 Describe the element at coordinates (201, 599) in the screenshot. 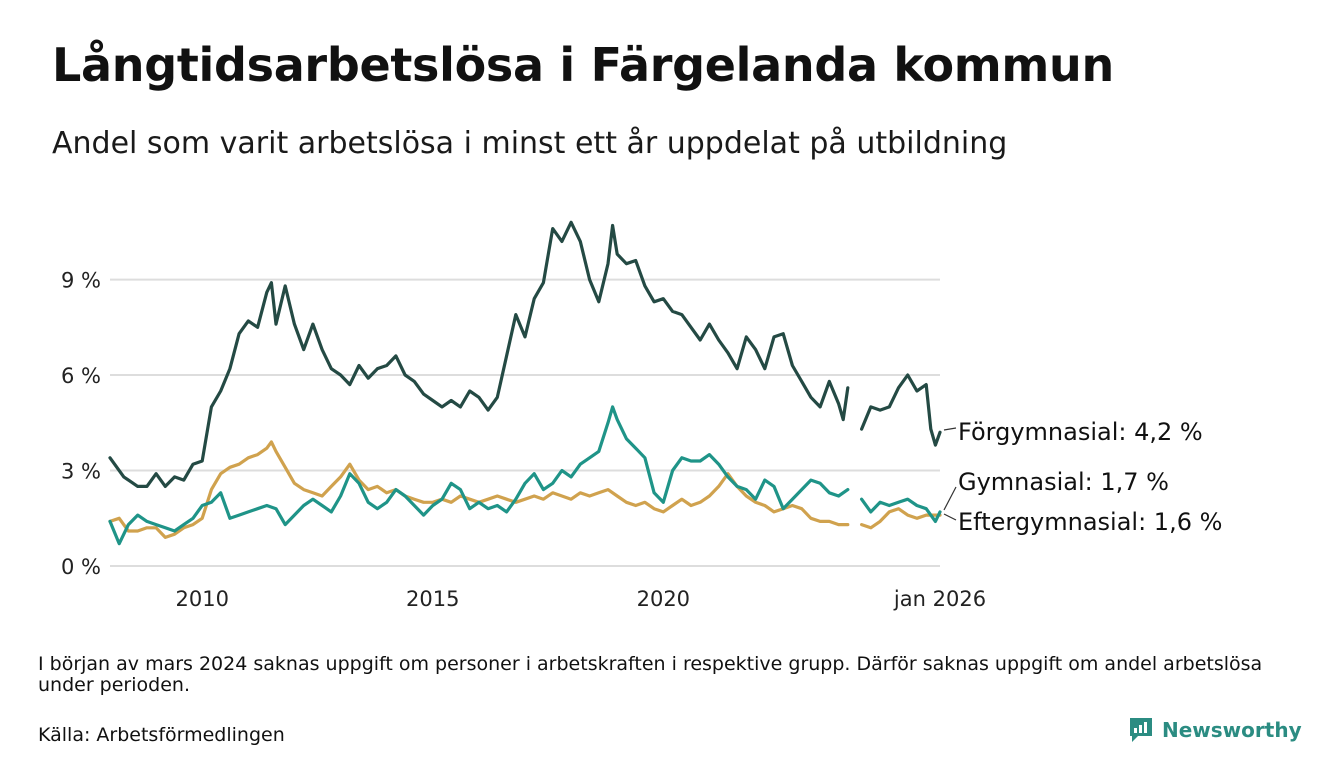

I see `x-tick-label: 2010` at that location.